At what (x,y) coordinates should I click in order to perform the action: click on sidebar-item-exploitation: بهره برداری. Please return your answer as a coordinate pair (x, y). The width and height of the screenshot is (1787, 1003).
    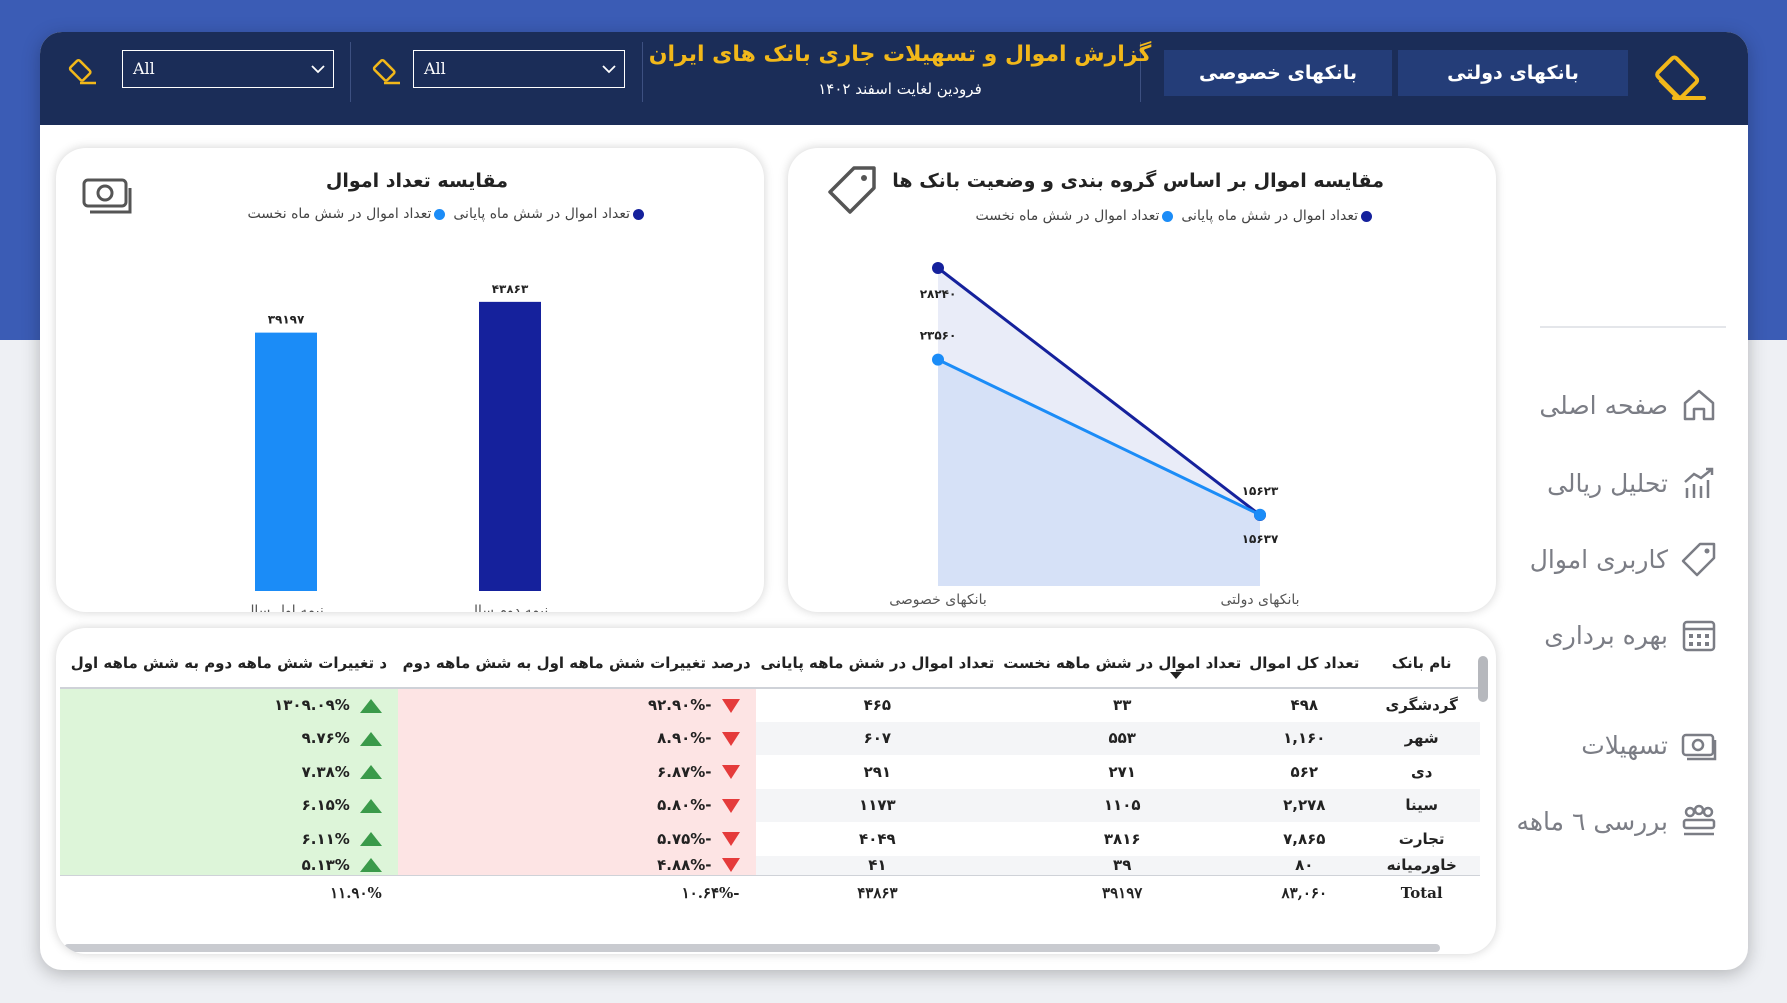
    Looking at the image, I should click on (1631, 635).